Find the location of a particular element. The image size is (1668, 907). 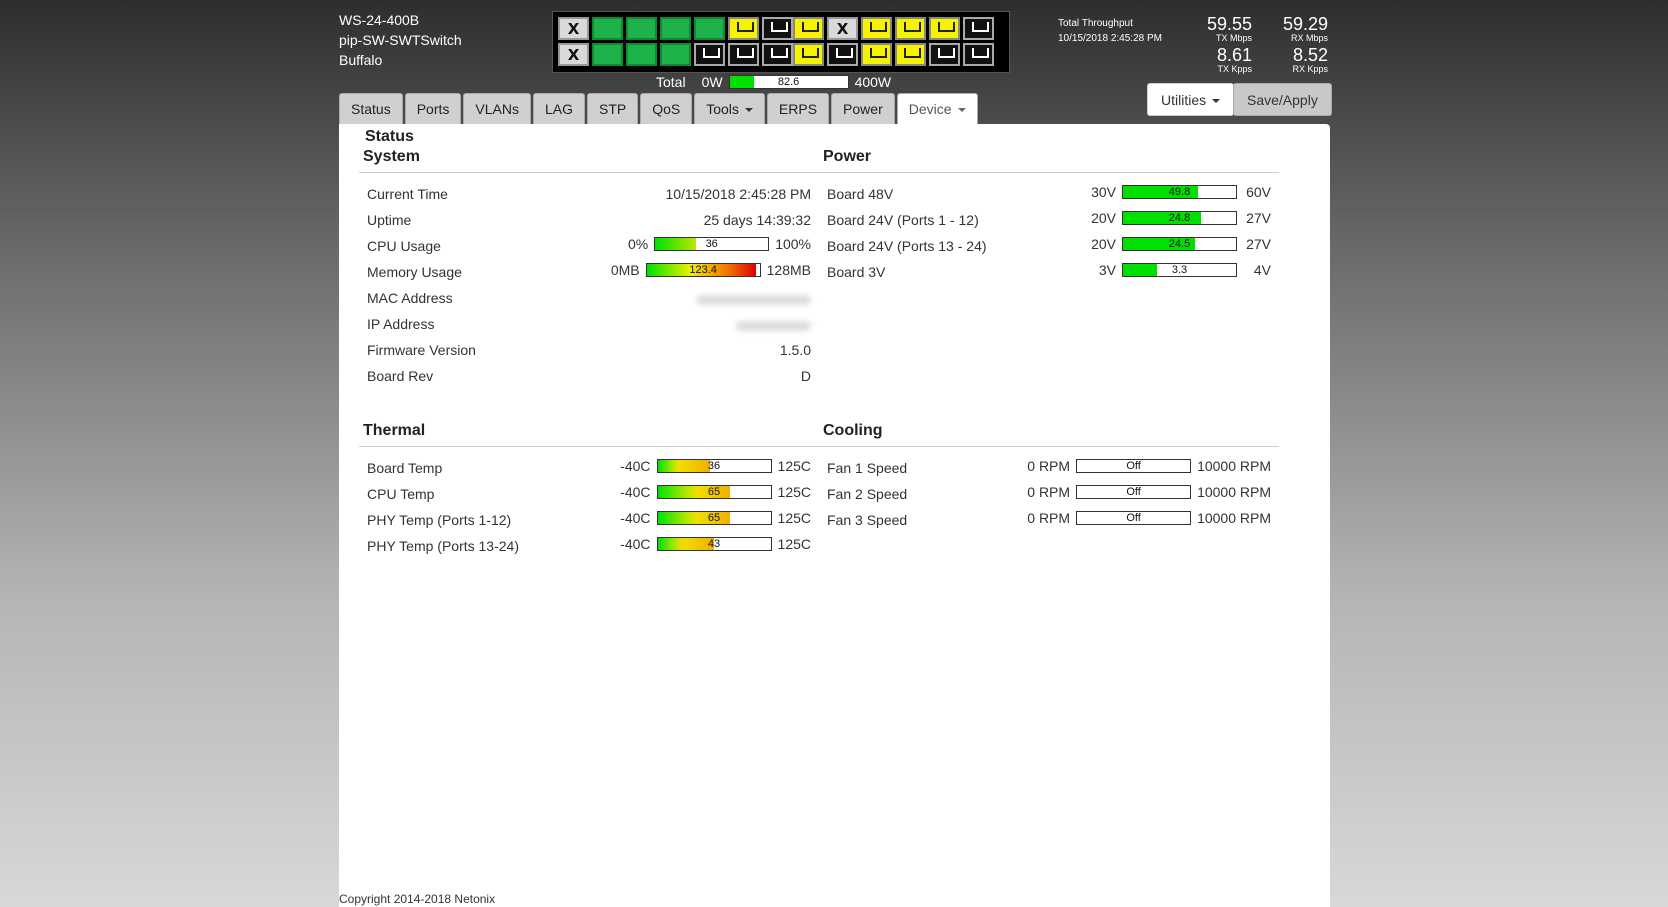

power-value: 49.8 is located at coordinates (1179, 192).